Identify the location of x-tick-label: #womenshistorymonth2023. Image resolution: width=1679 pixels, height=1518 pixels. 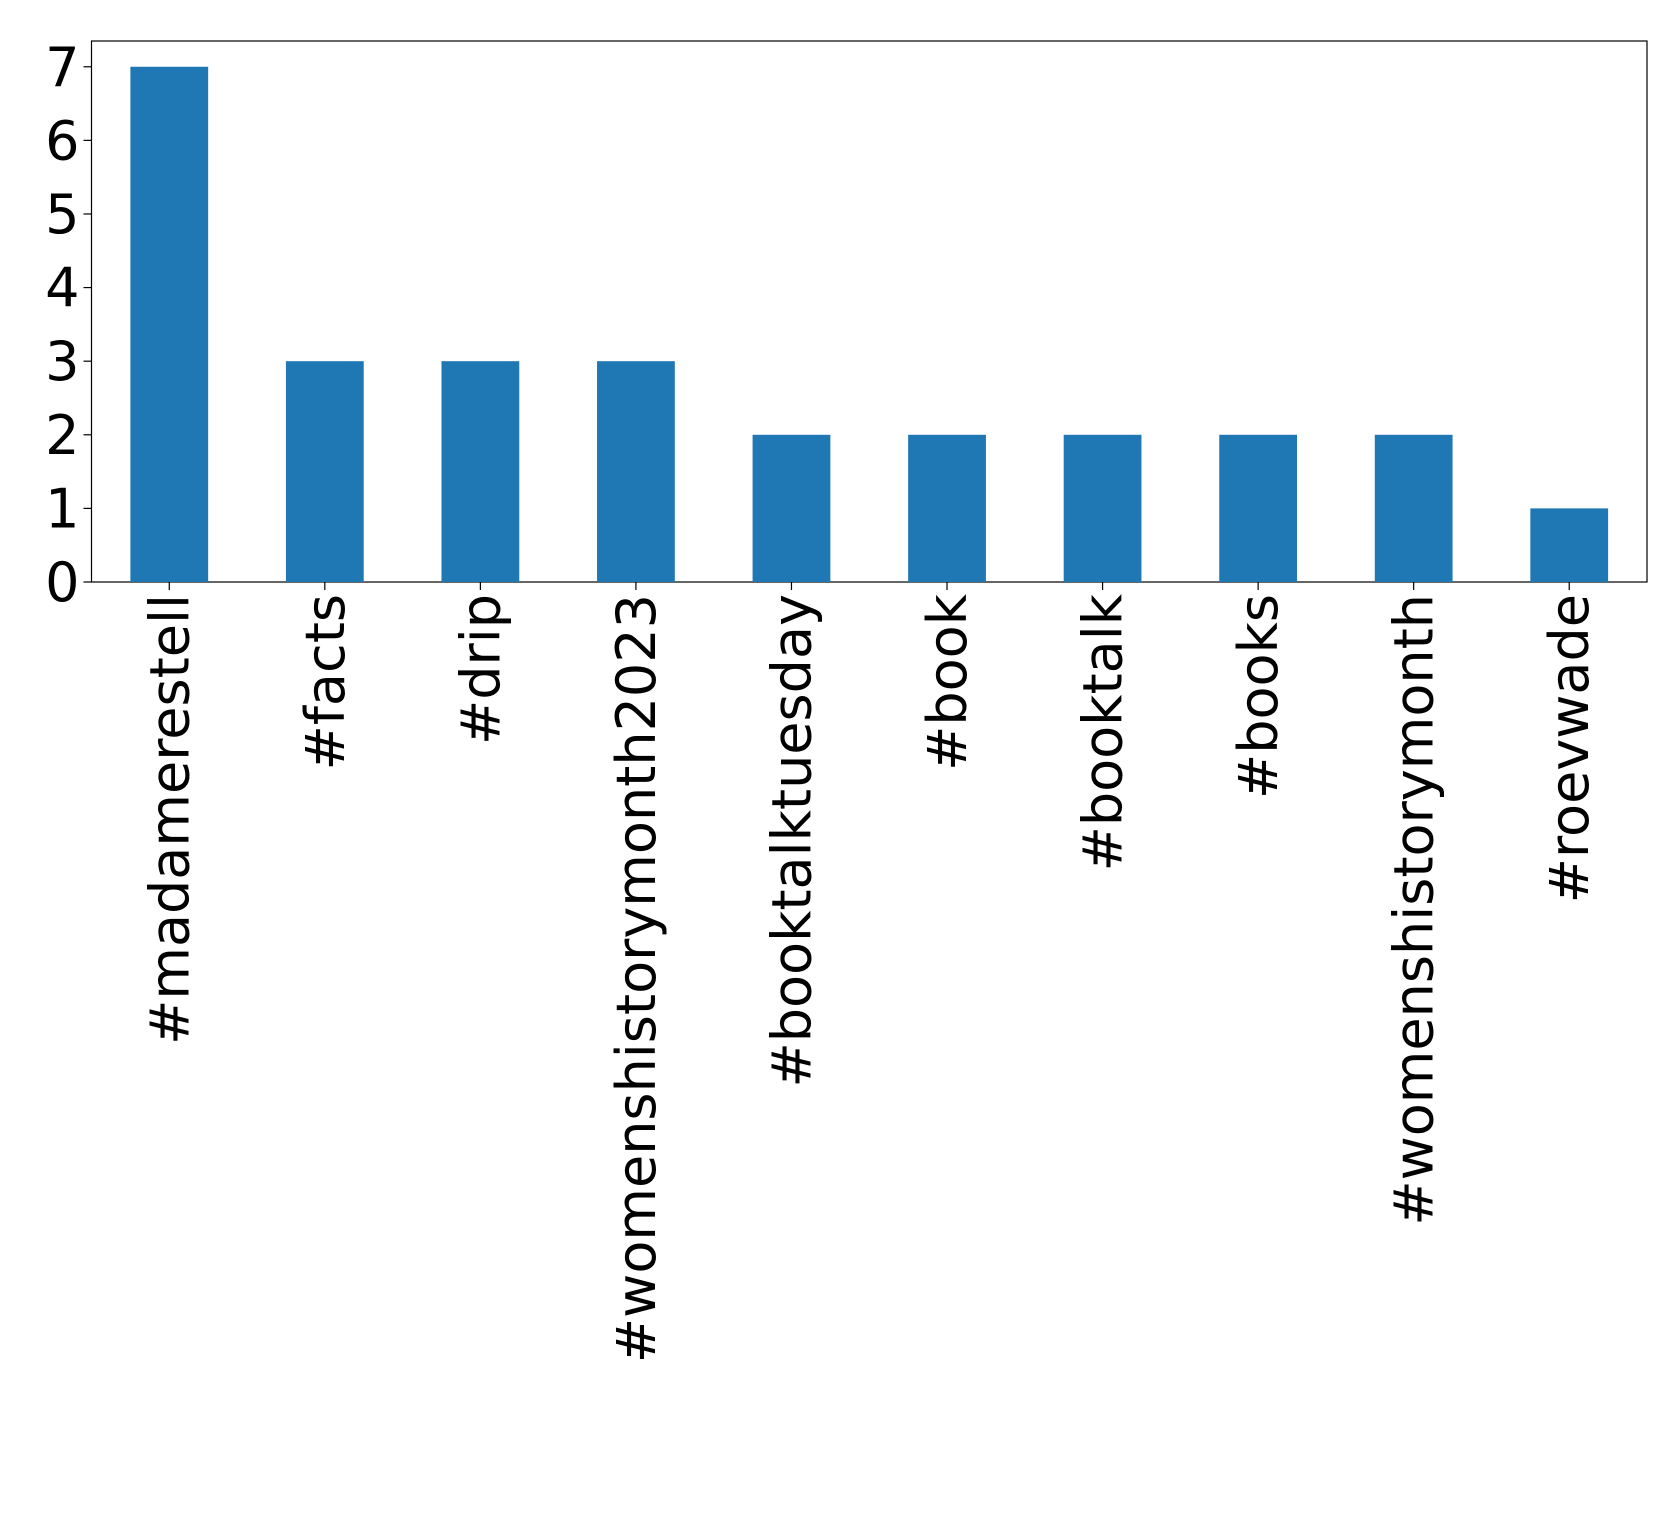
(636, 978).